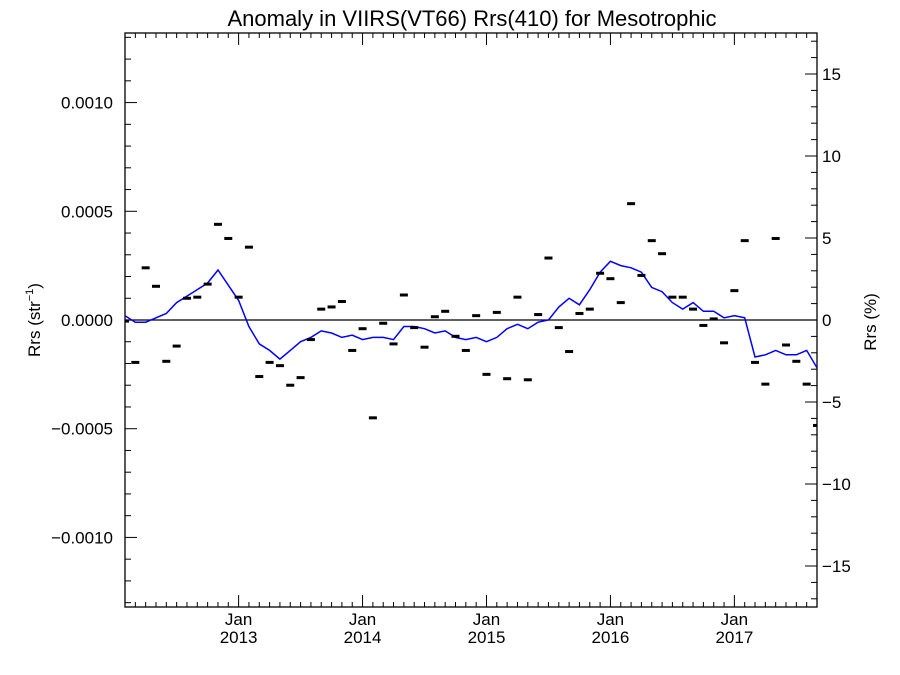 The height and width of the screenshot is (675, 900). I want to click on y-axis-right: 15 10 5 0 −5 −10 −15, so click(828, 320).